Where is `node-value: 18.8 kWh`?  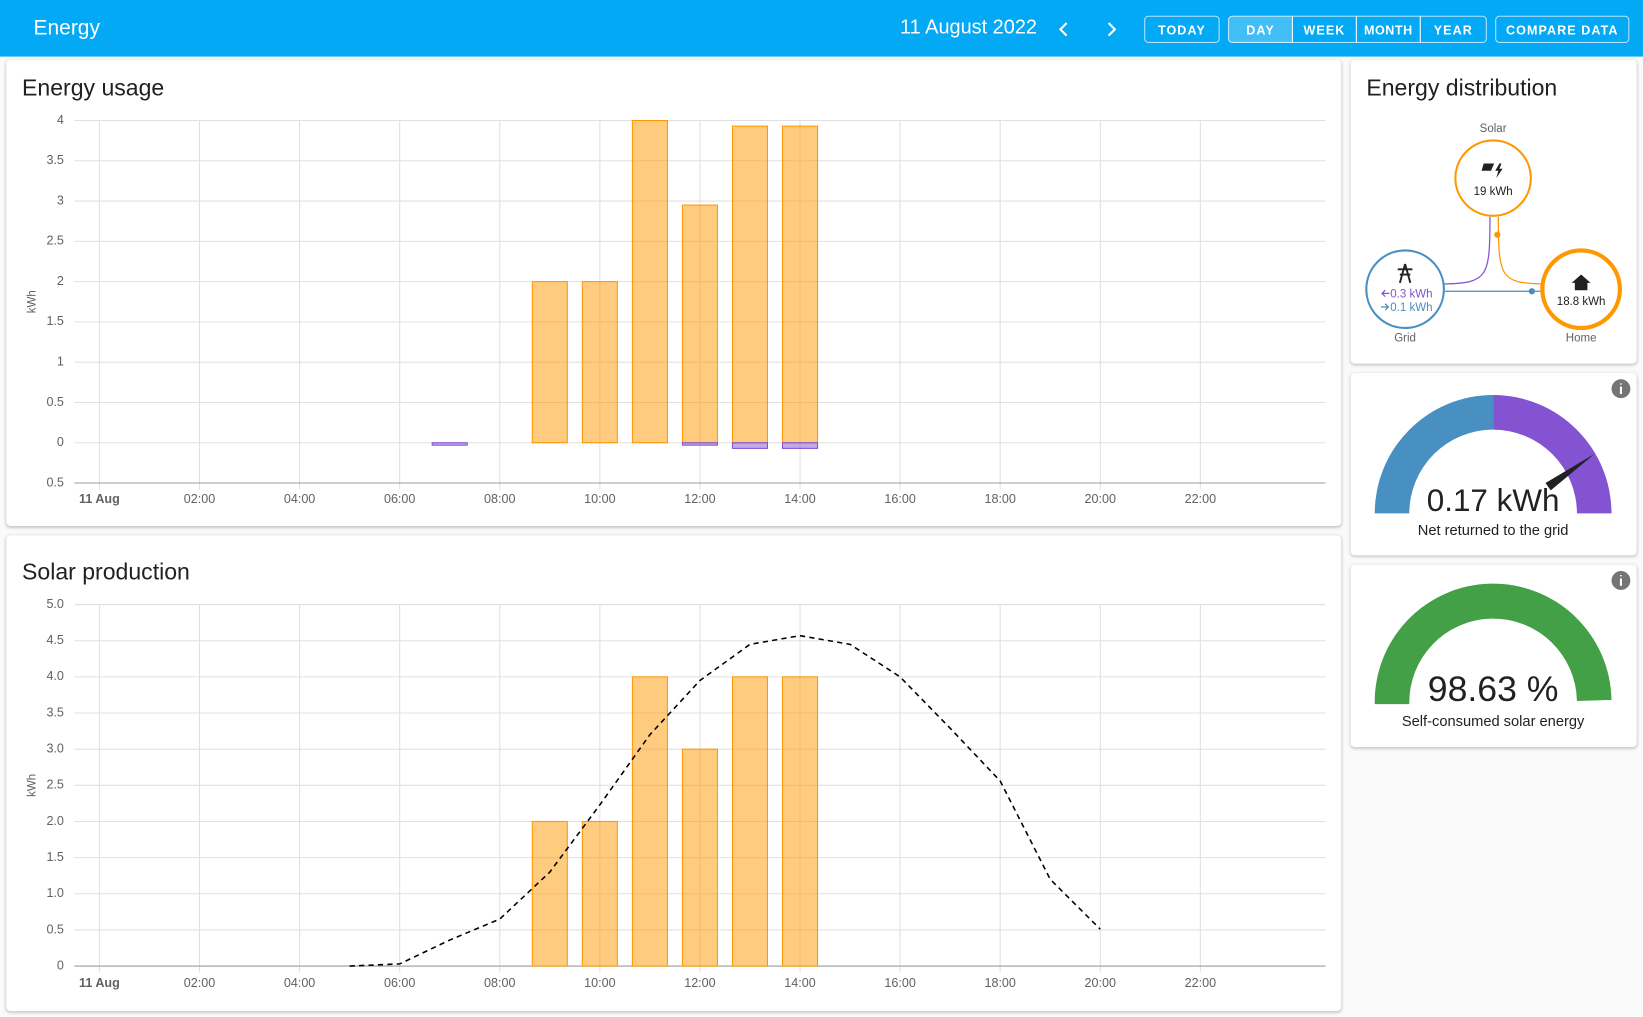
node-value: 18.8 kWh is located at coordinates (1581, 302).